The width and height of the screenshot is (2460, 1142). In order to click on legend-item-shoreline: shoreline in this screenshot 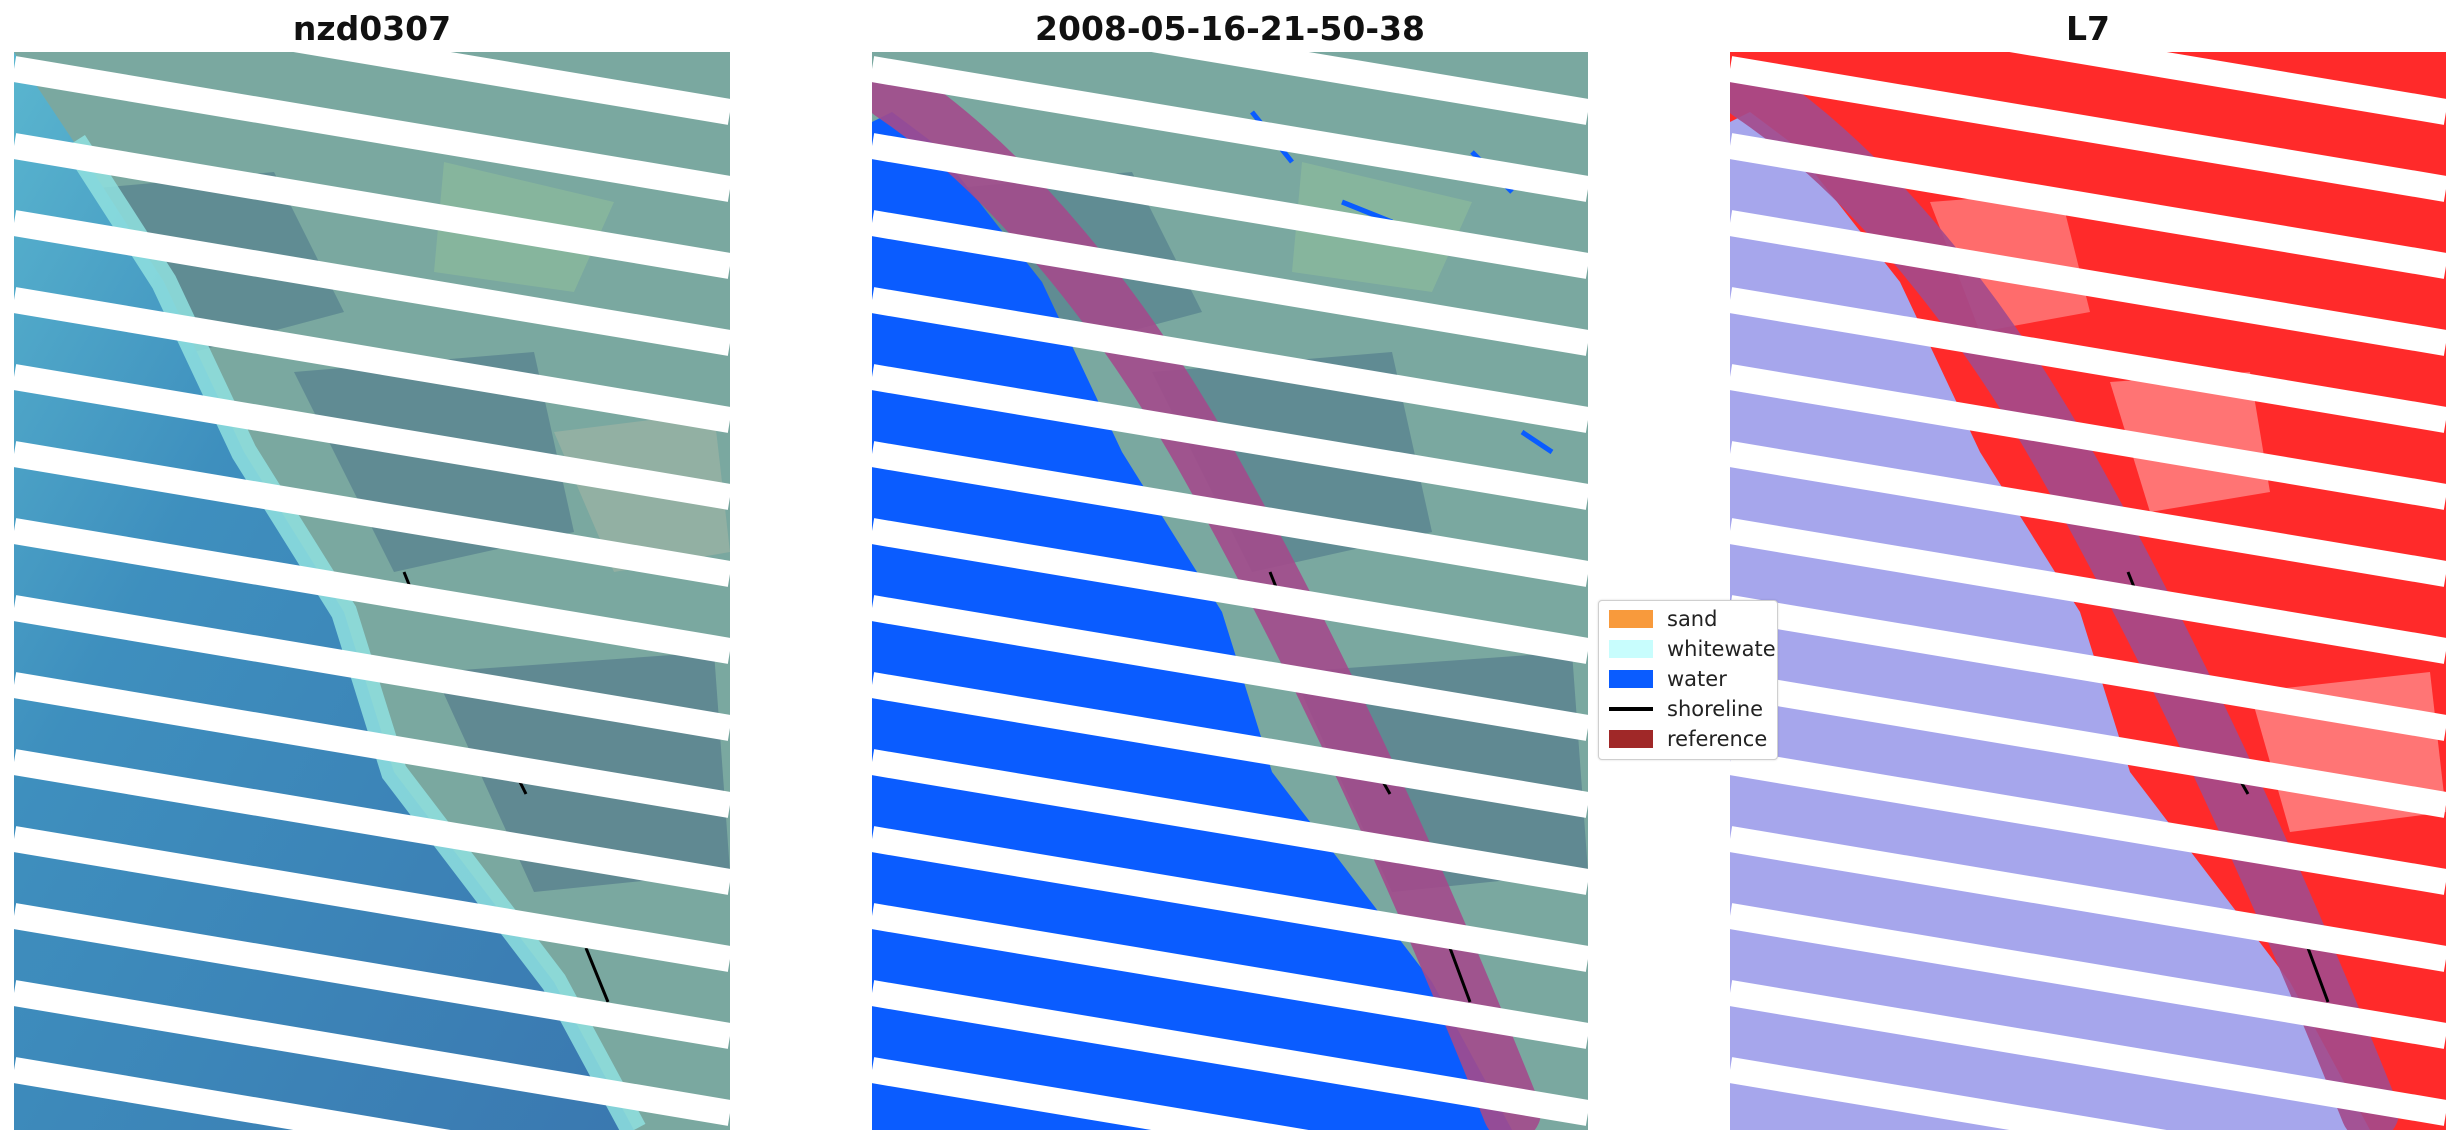, I will do `click(1686, 709)`.